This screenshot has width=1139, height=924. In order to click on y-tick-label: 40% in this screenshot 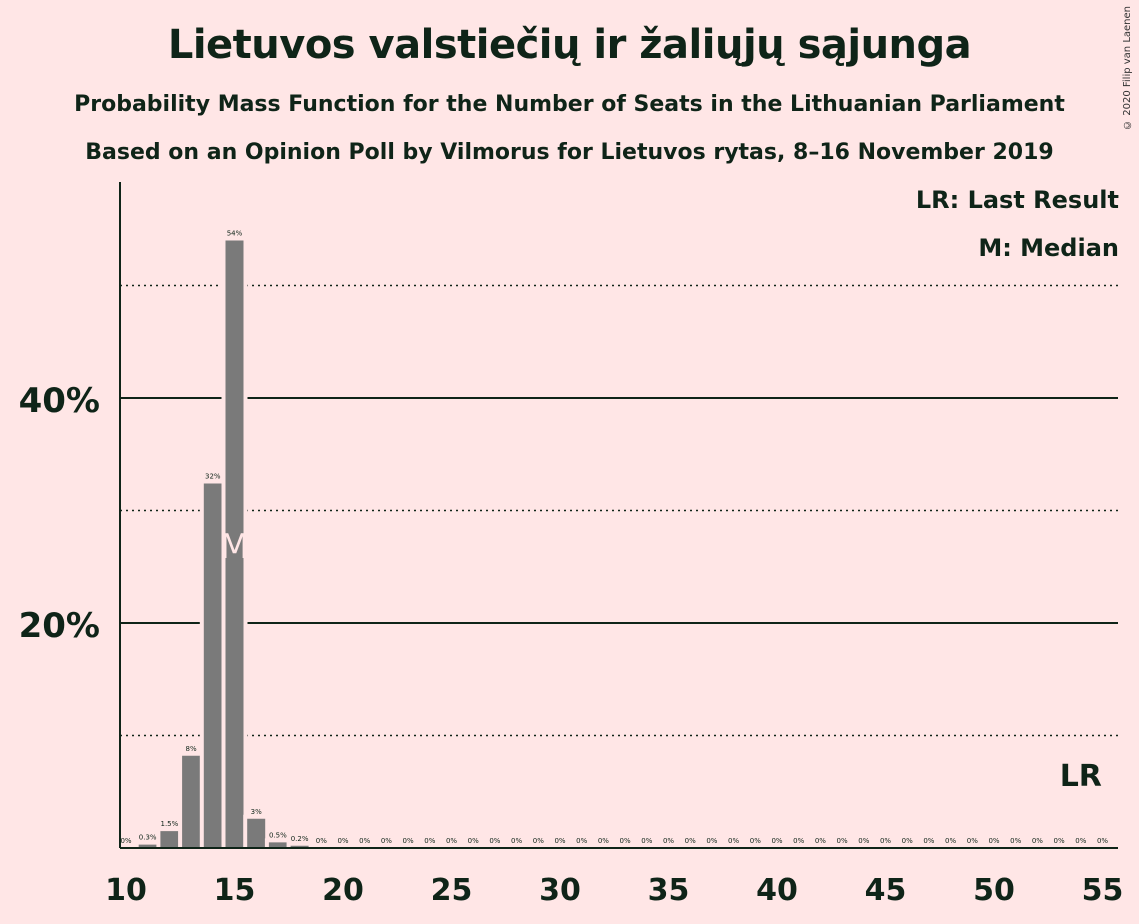, I will do `click(59, 401)`.